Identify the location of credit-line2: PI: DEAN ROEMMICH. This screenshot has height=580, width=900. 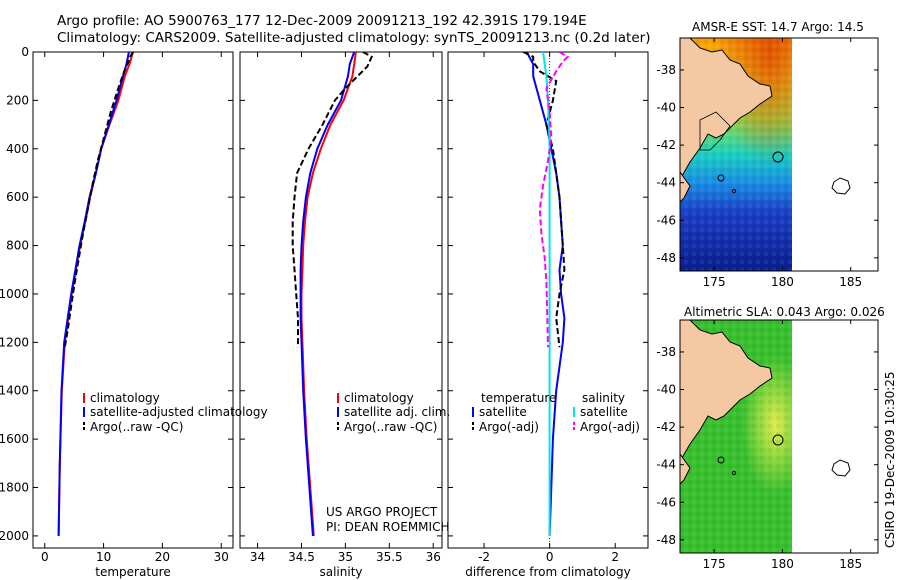
(387, 527).